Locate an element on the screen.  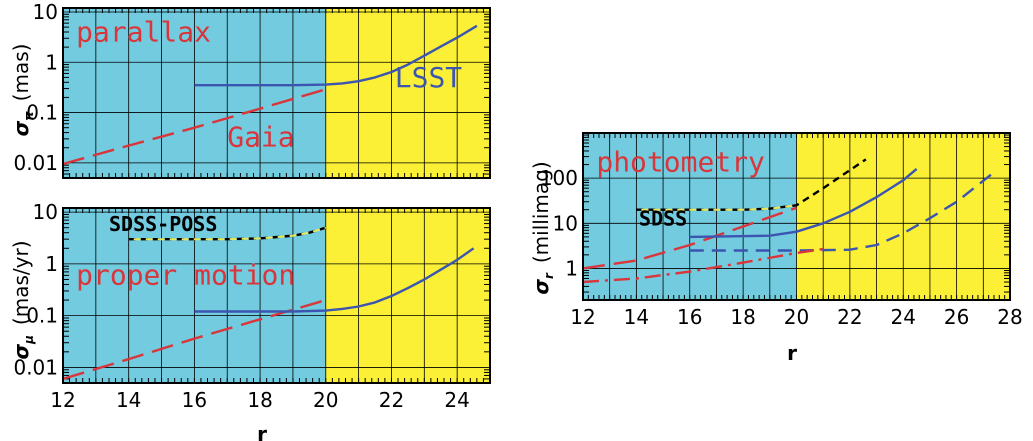
photometry-x-tick-labels: 12 14 16 18 20 22 24 26 28 is located at coordinates (796, 317).